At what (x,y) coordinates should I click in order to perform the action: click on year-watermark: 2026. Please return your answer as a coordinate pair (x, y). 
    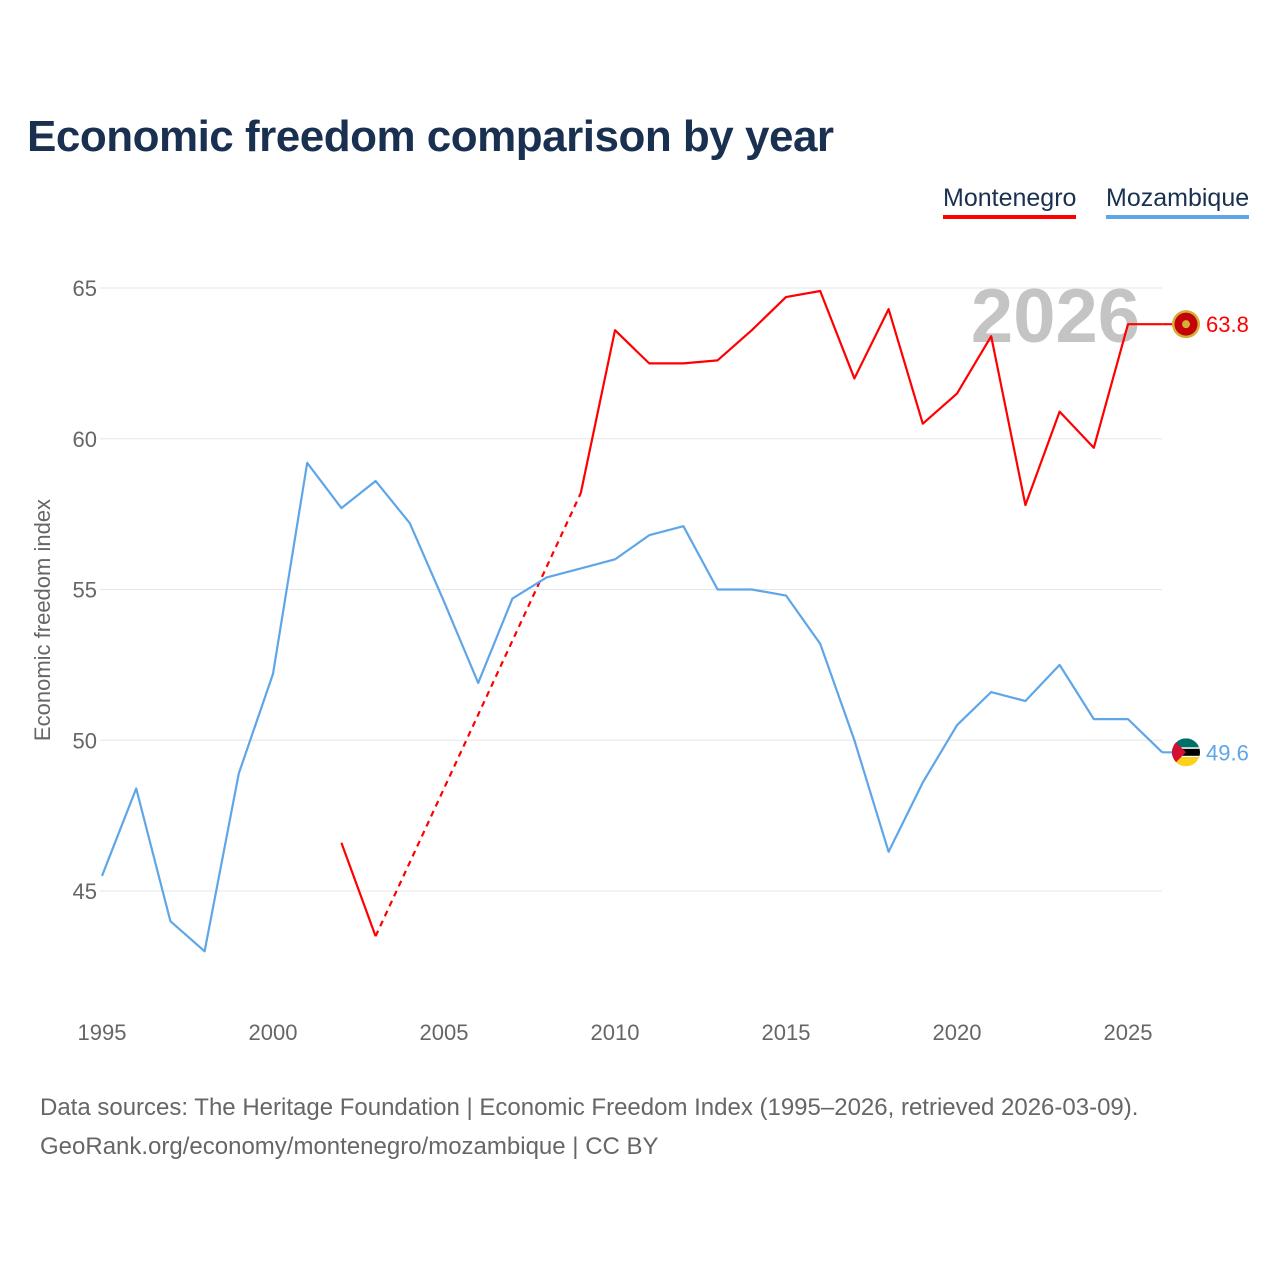
    Looking at the image, I should click on (1055, 316).